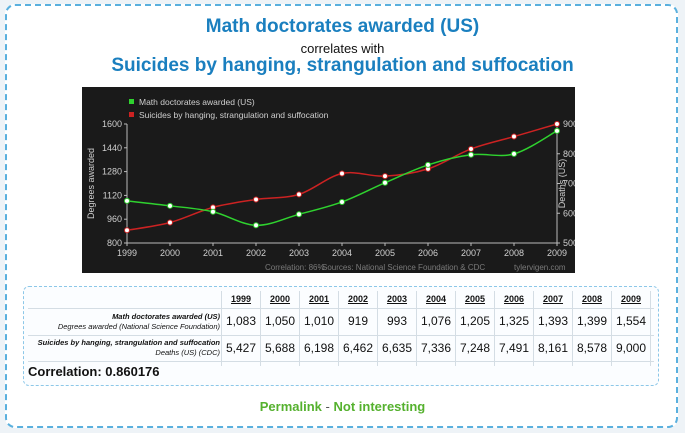  I want to click on y-left-tick-label: 800, so click(114, 243).